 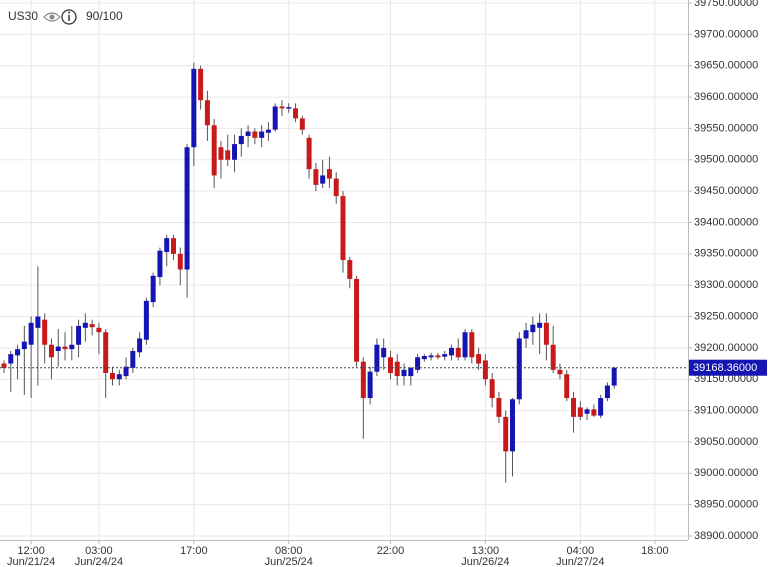 I want to click on x-tick-date: Jun/27/24, so click(x=580, y=561).